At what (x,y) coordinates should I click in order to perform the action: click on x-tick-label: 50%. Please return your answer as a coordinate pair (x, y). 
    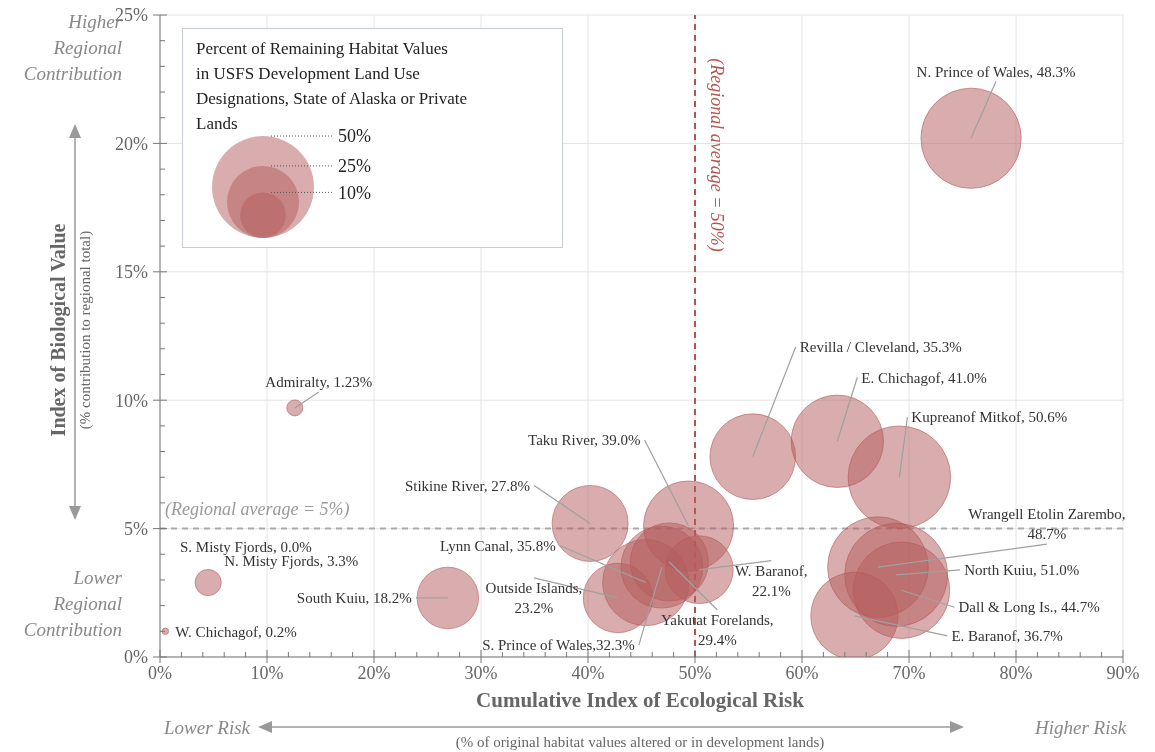
    Looking at the image, I should click on (695, 673).